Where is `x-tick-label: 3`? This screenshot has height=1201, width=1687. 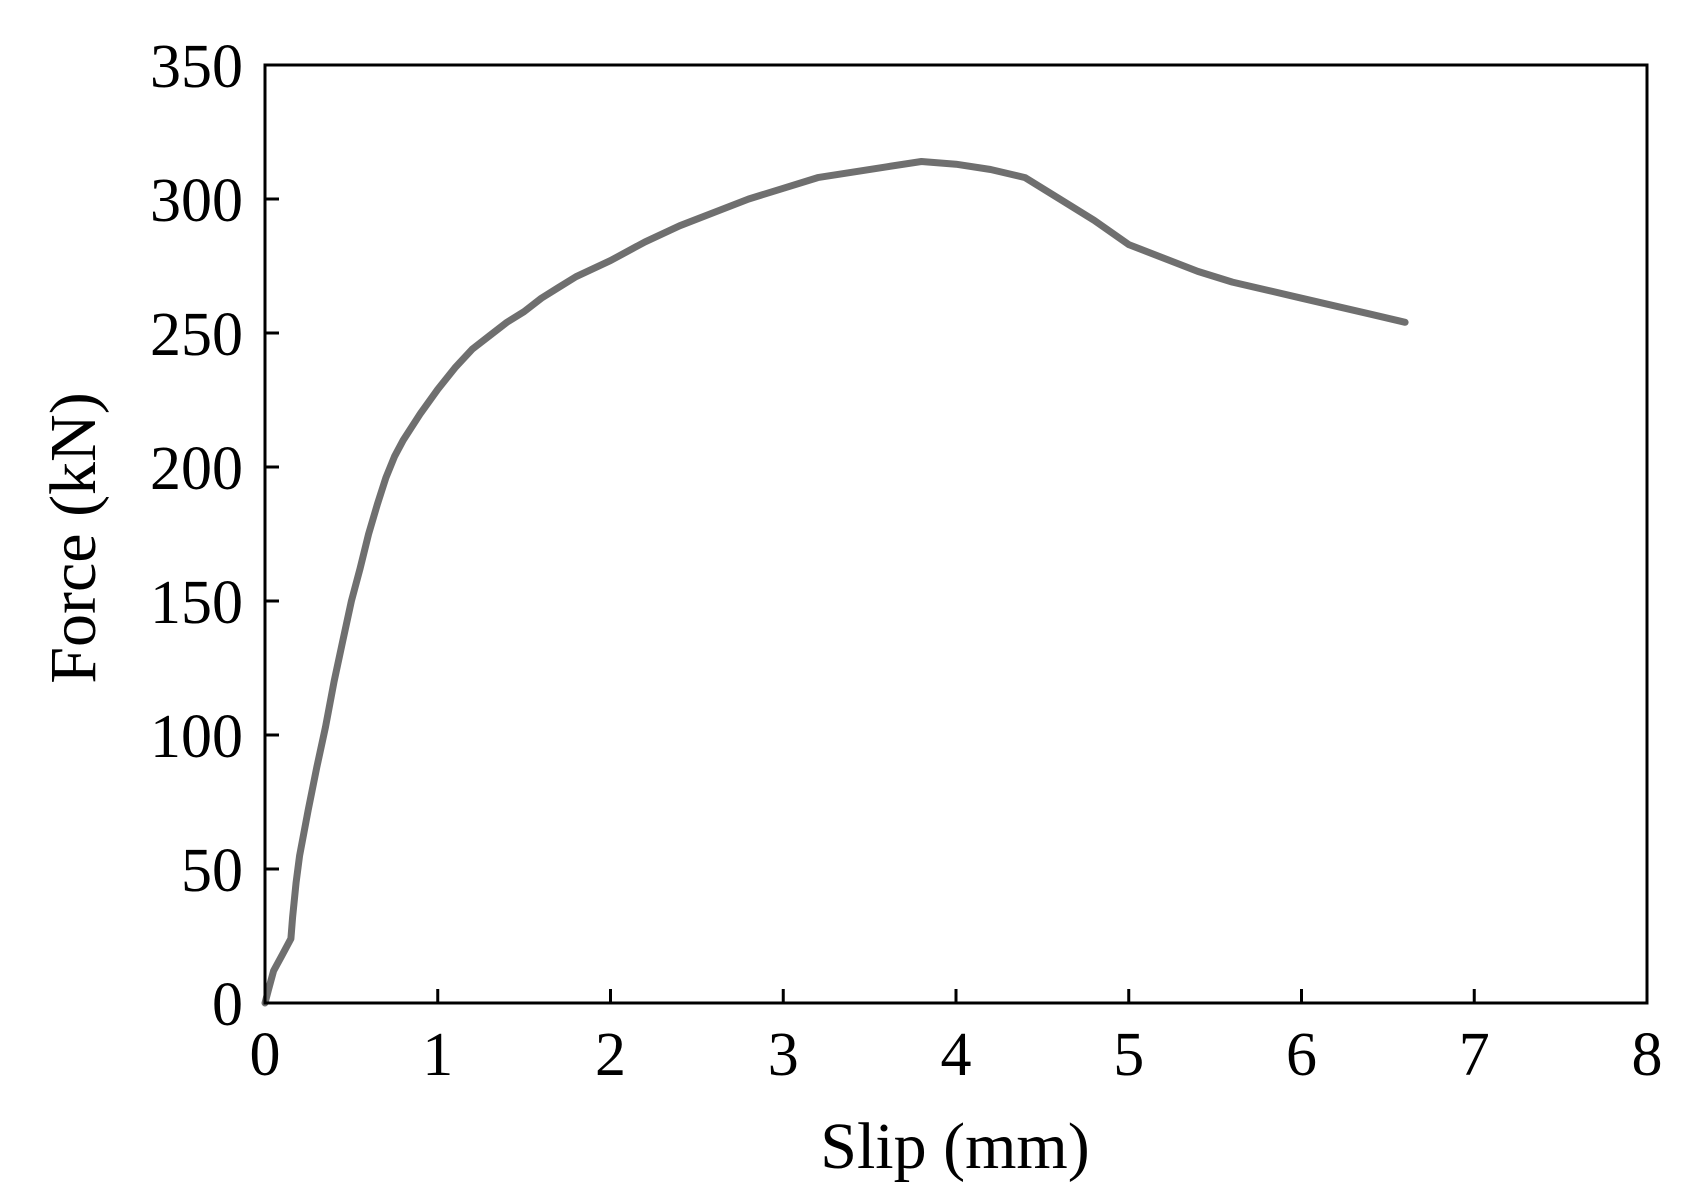 x-tick-label: 3 is located at coordinates (783, 1055).